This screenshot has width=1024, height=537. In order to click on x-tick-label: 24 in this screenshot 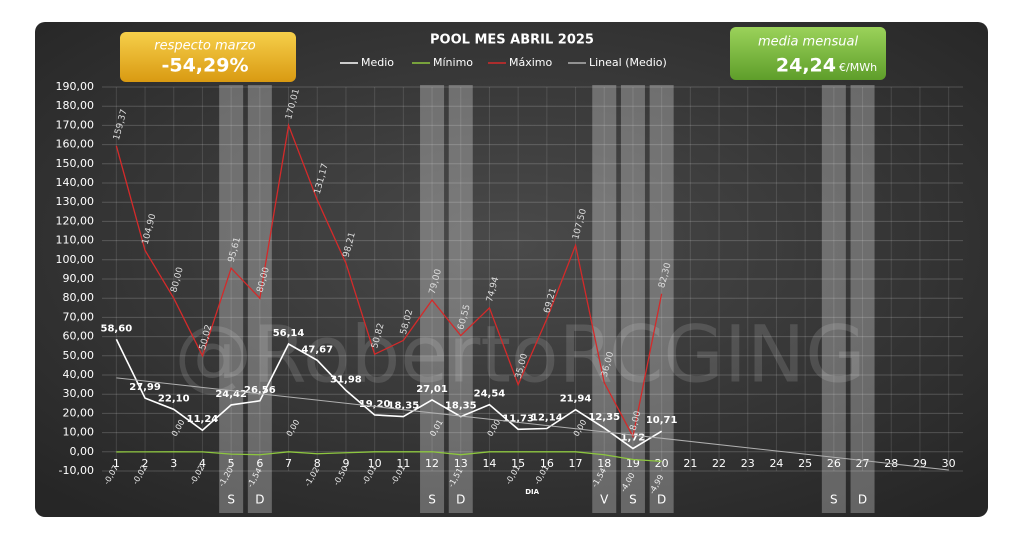, I will do `click(776, 463)`.